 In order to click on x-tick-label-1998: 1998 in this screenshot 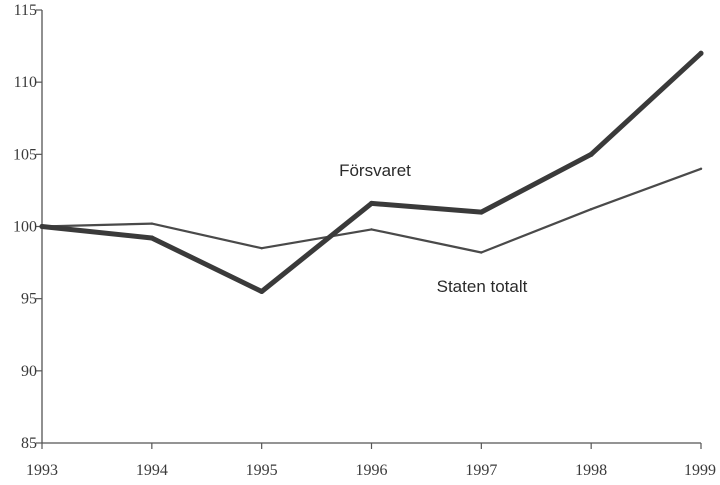, I will do `click(591, 470)`.